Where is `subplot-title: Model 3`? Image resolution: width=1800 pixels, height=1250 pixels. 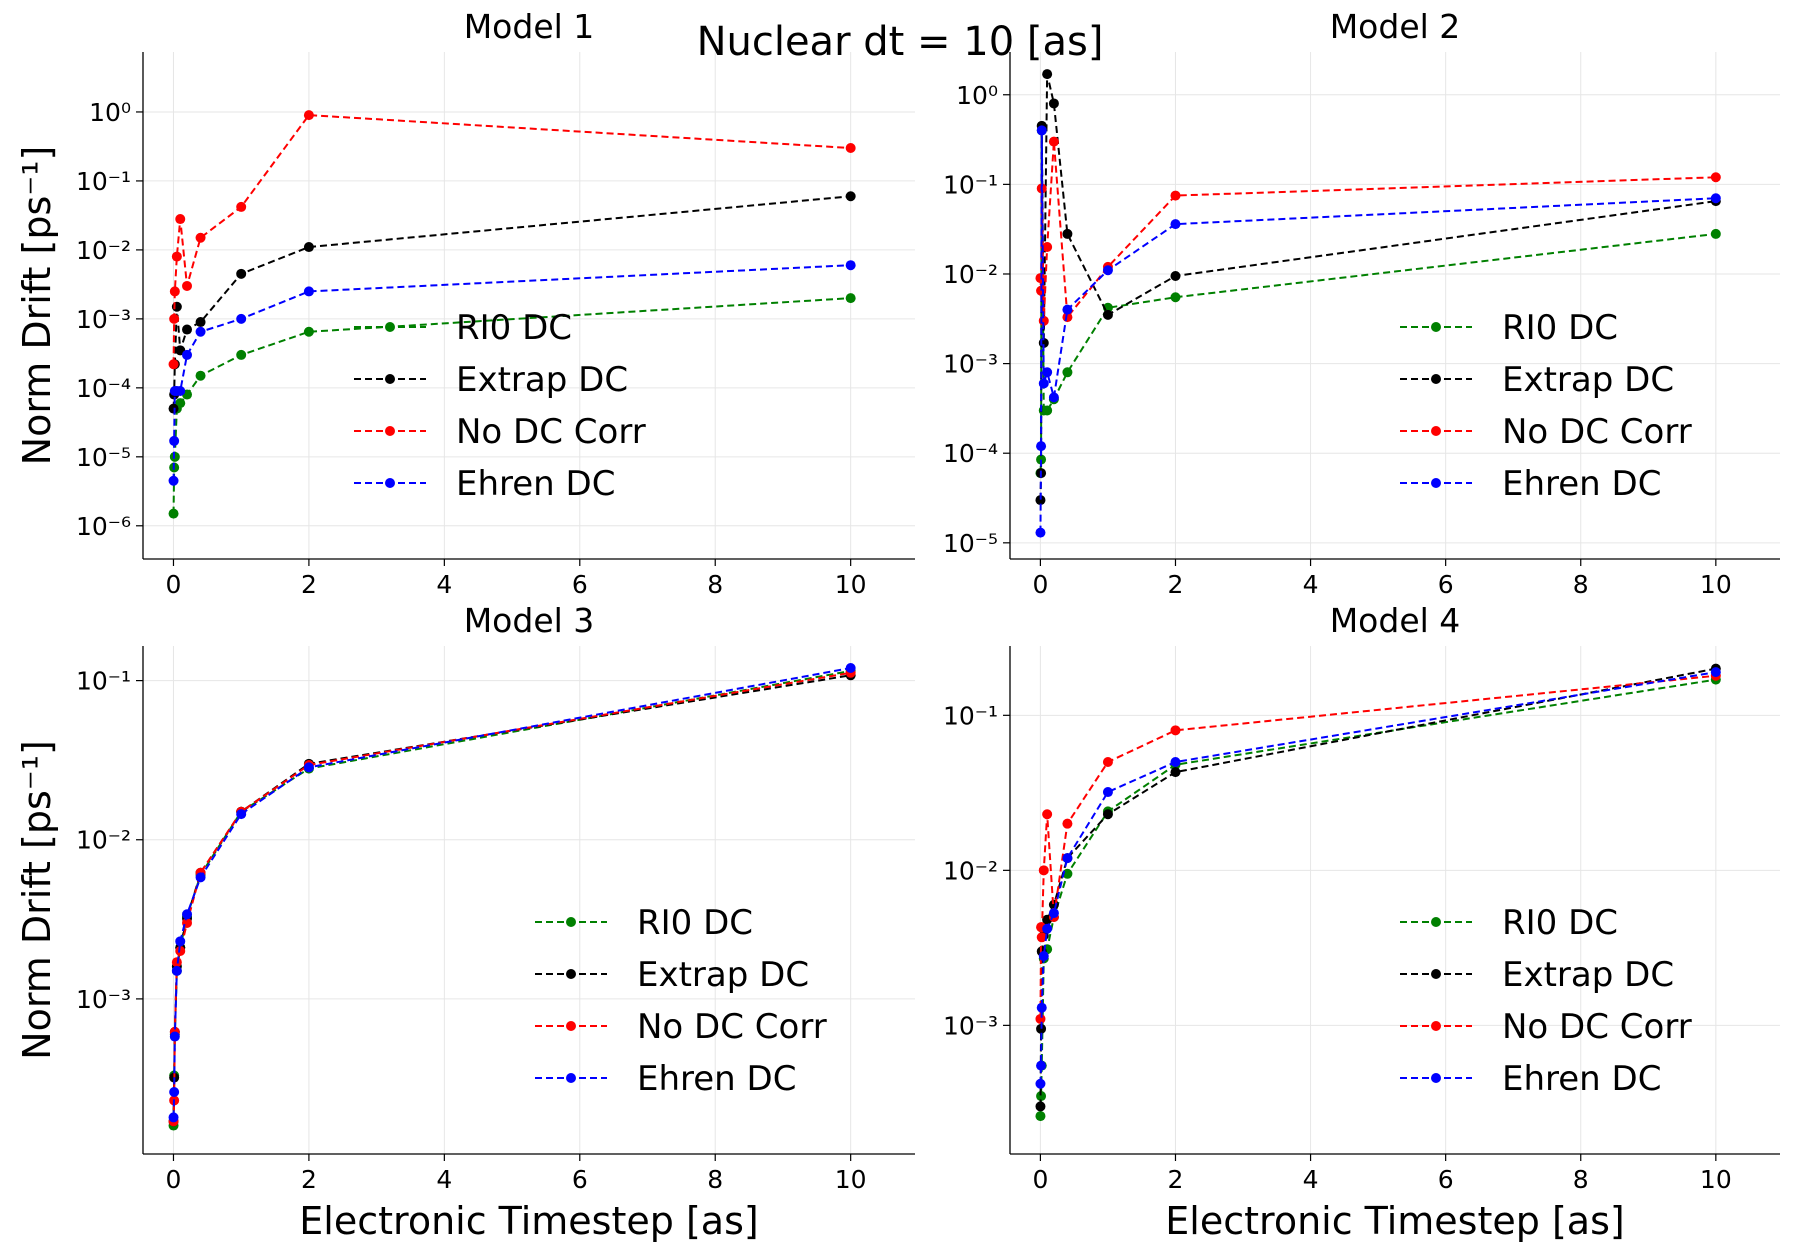
subplot-title: Model 3 is located at coordinates (529, 620).